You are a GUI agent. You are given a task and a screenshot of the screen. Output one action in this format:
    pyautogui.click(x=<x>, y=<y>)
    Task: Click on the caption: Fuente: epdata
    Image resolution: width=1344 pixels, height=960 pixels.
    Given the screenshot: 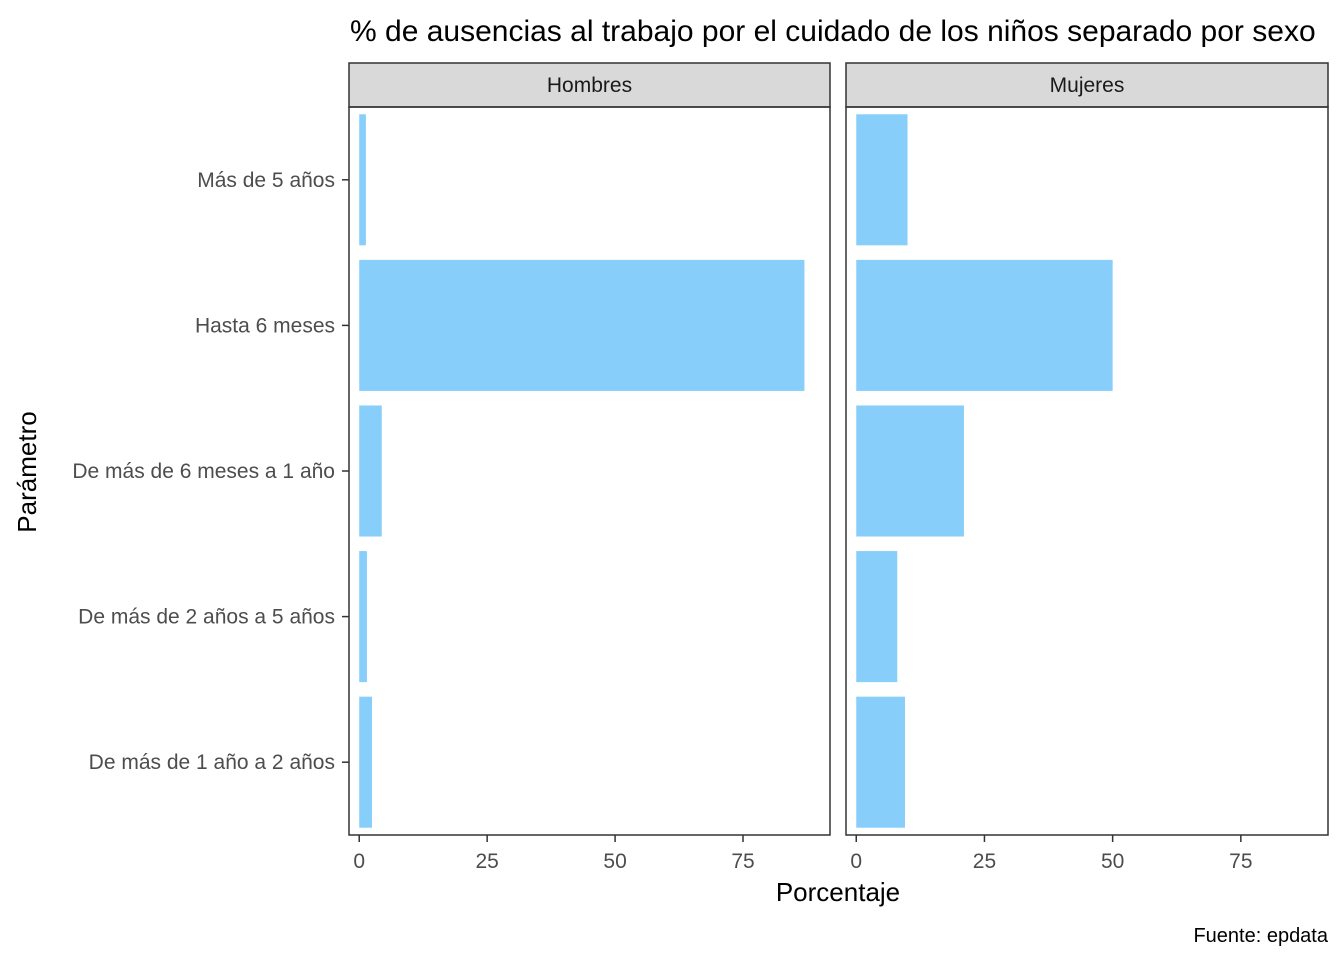 What is the action you would take?
    pyautogui.click(x=1260, y=936)
    